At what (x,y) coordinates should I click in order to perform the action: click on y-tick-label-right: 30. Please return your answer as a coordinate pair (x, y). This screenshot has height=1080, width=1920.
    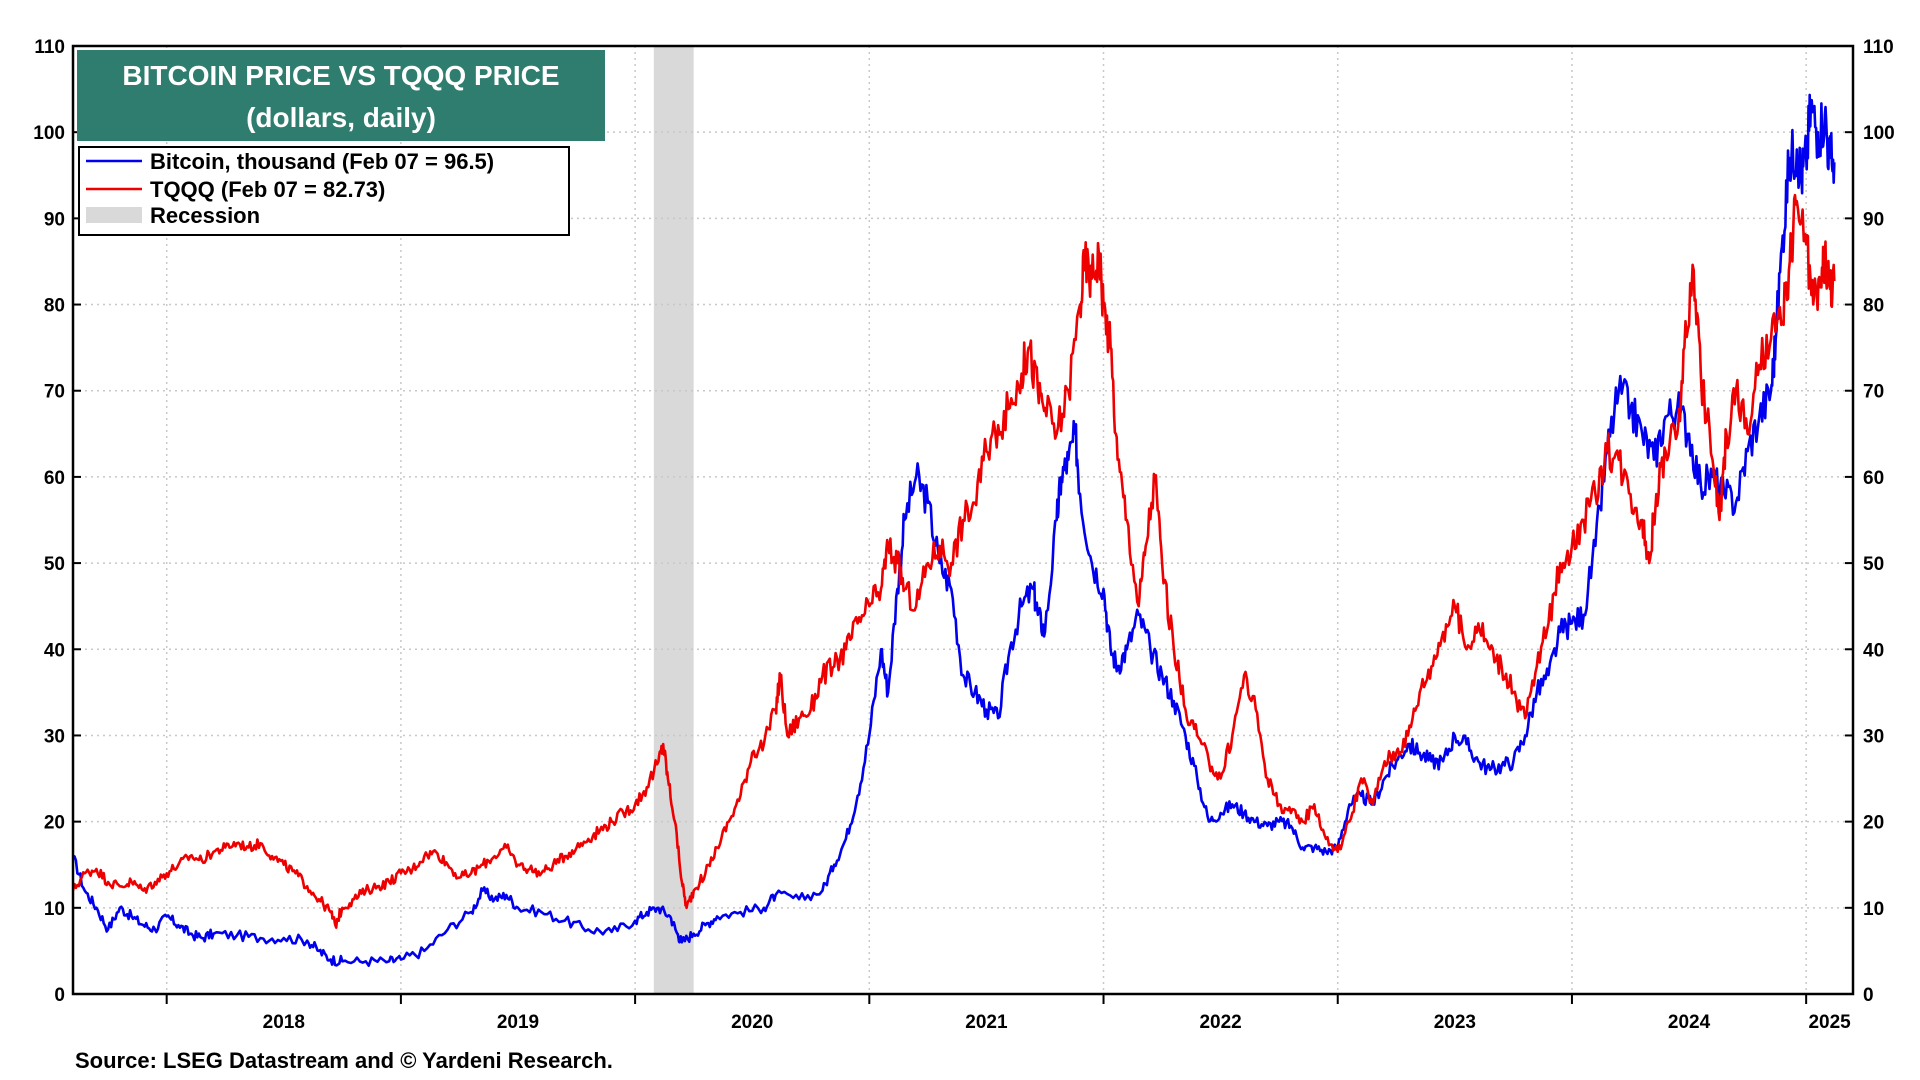
    Looking at the image, I should click on (1873, 736).